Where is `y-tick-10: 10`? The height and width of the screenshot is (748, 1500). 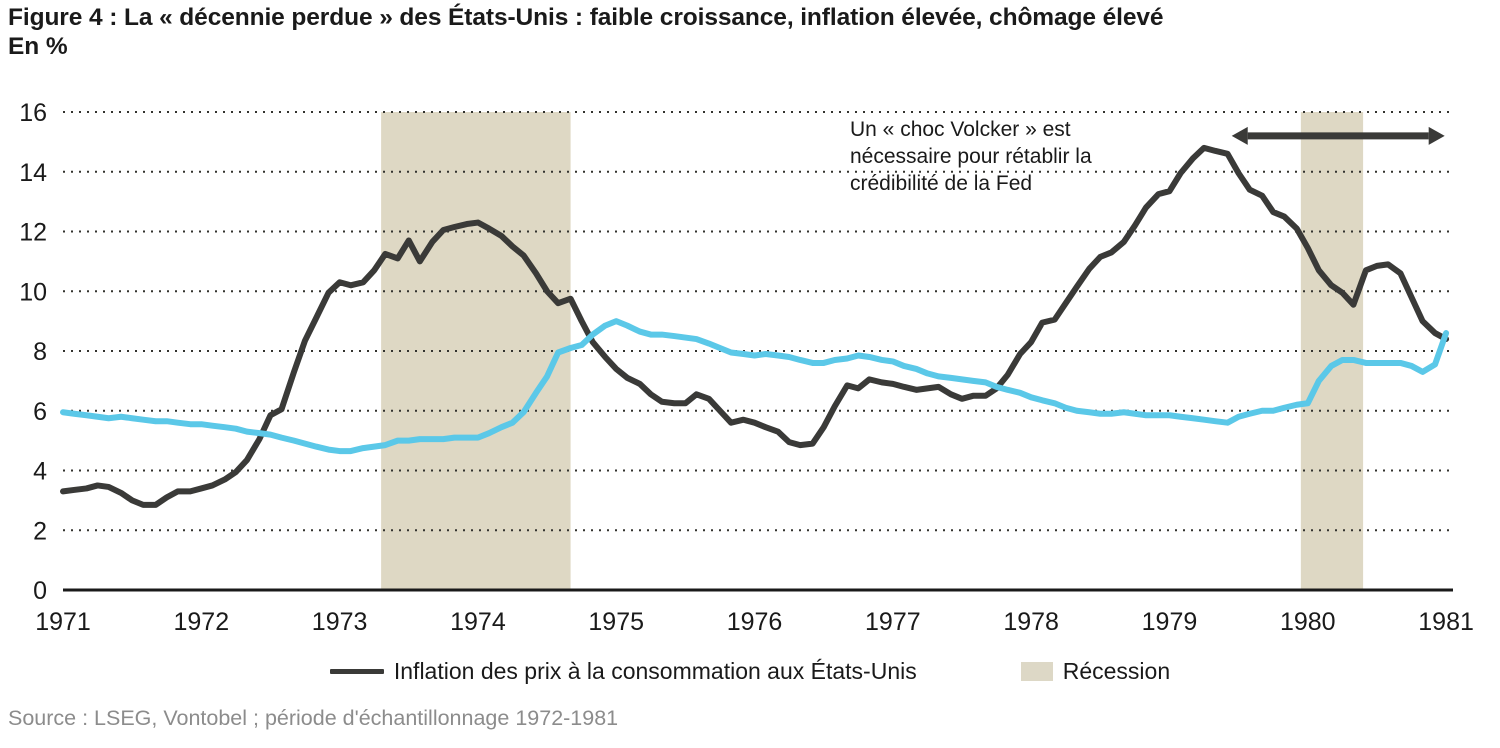 y-tick-10: 10 is located at coordinates (33, 292).